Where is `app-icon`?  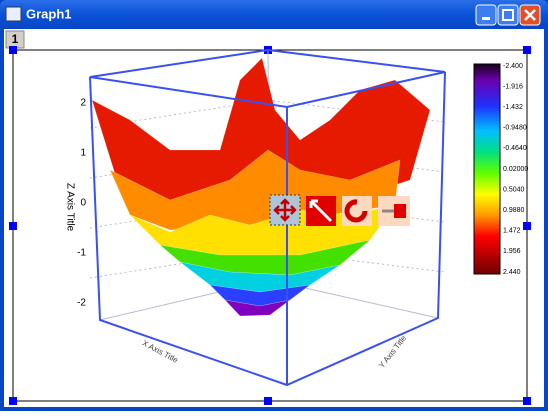
app-icon is located at coordinates (13, 14).